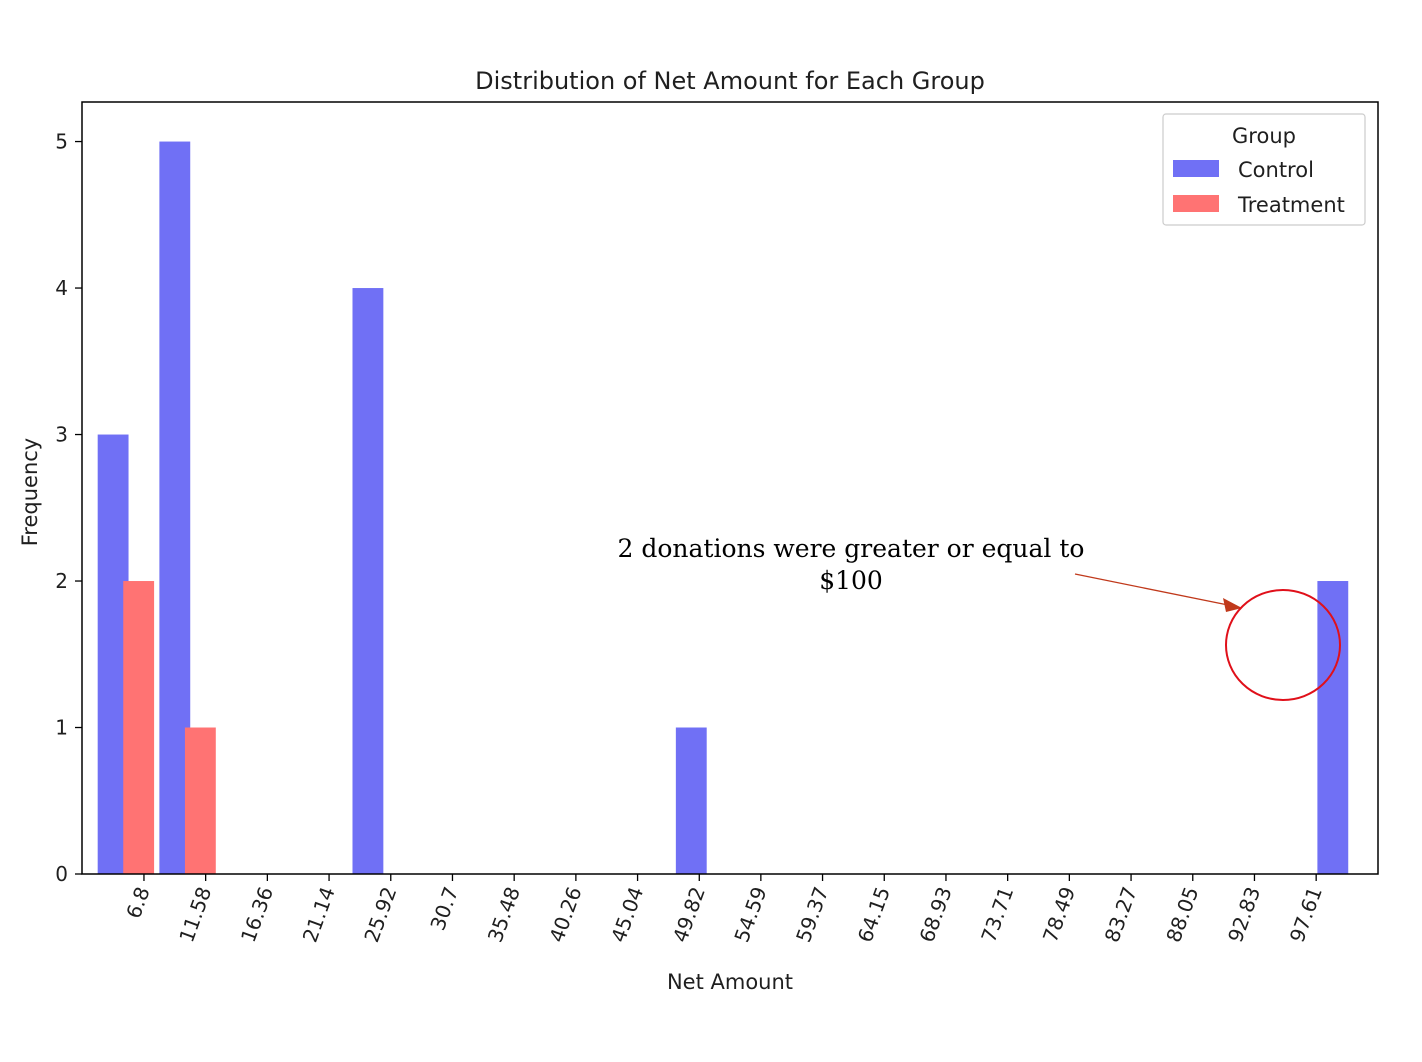 Image resolution: width=1422 pixels, height=1062 pixels. What do you see at coordinates (851, 548) in the screenshot?
I see `annotation-line-1: 2 donations were greater or equal to` at bounding box center [851, 548].